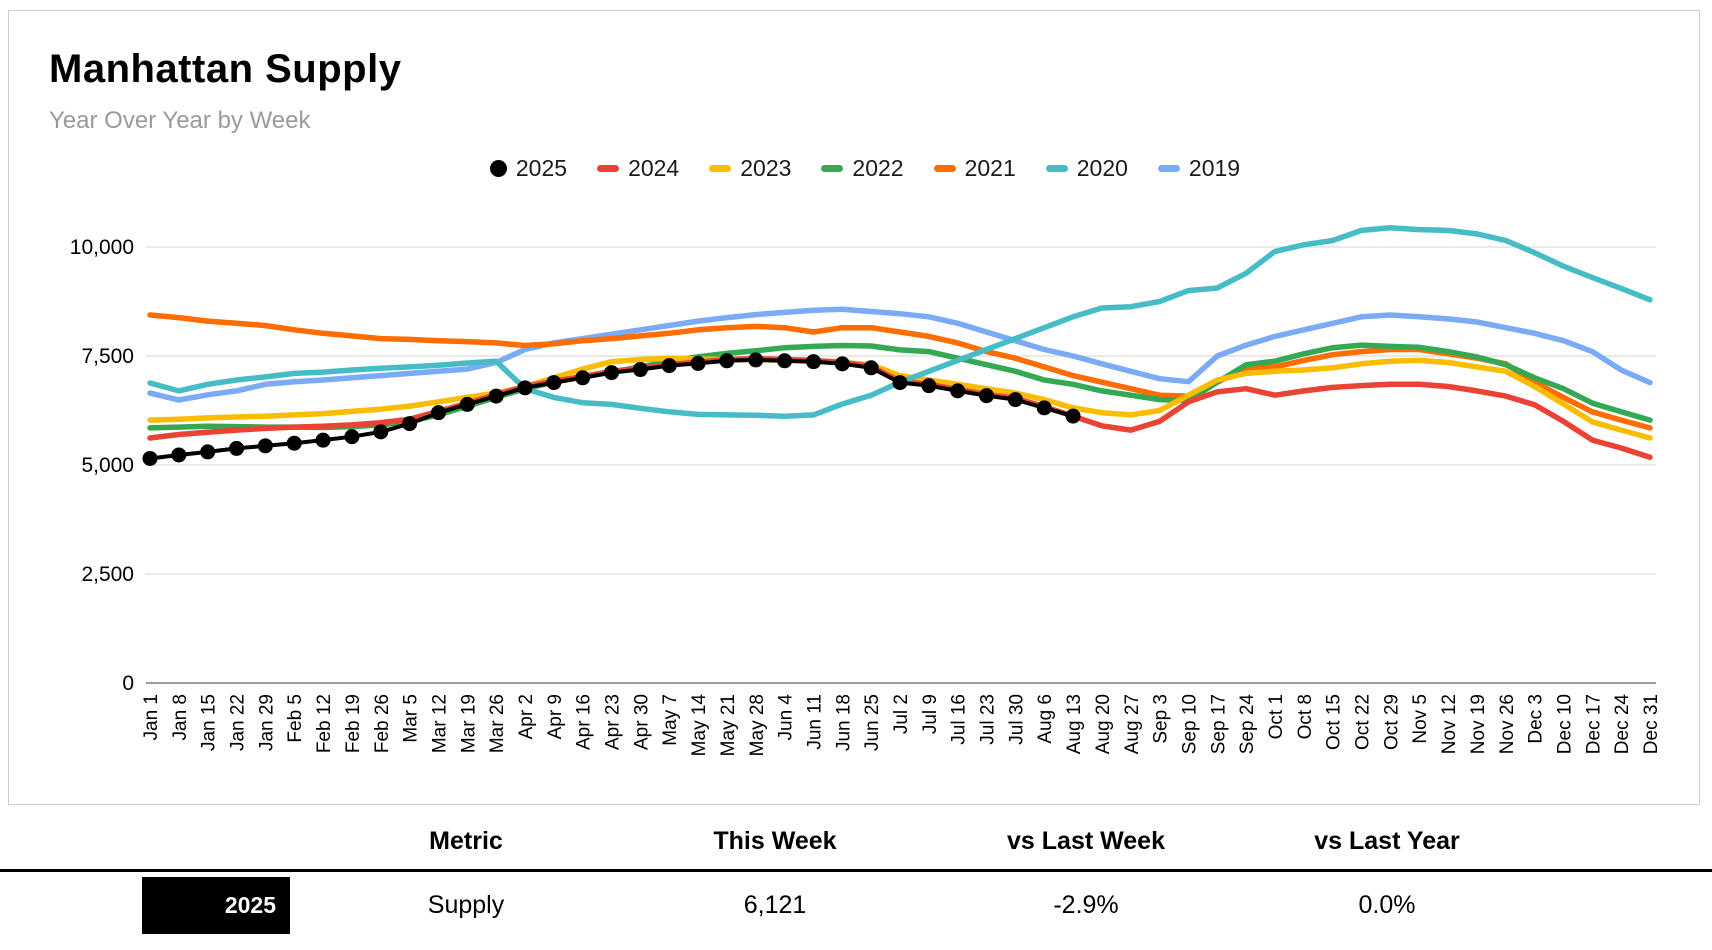 This screenshot has width=1712, height=950. Describe the element at coordinates (250, 905) in the screenshot. I see `row-year-label: 2025` at that location.